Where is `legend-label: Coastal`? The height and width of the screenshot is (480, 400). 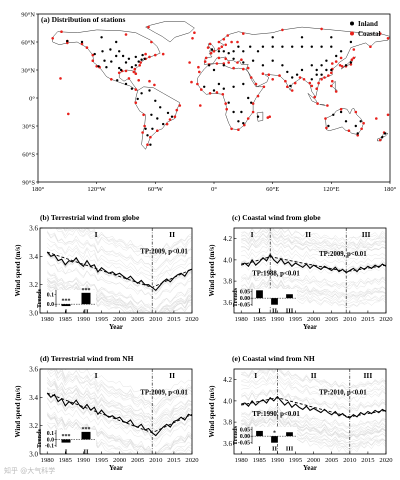
legend-label: Coastal is located at coordinates (369, 34).